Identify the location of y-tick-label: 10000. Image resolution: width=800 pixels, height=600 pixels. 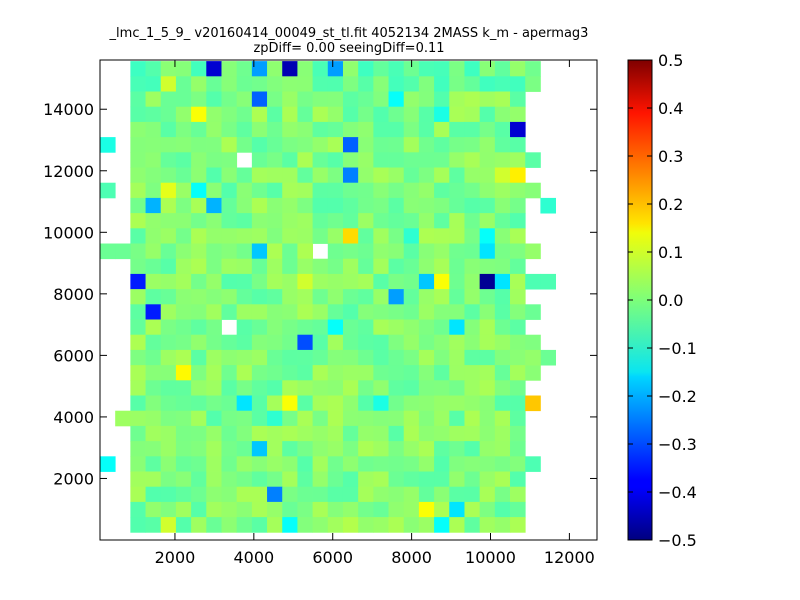
(68, 232).